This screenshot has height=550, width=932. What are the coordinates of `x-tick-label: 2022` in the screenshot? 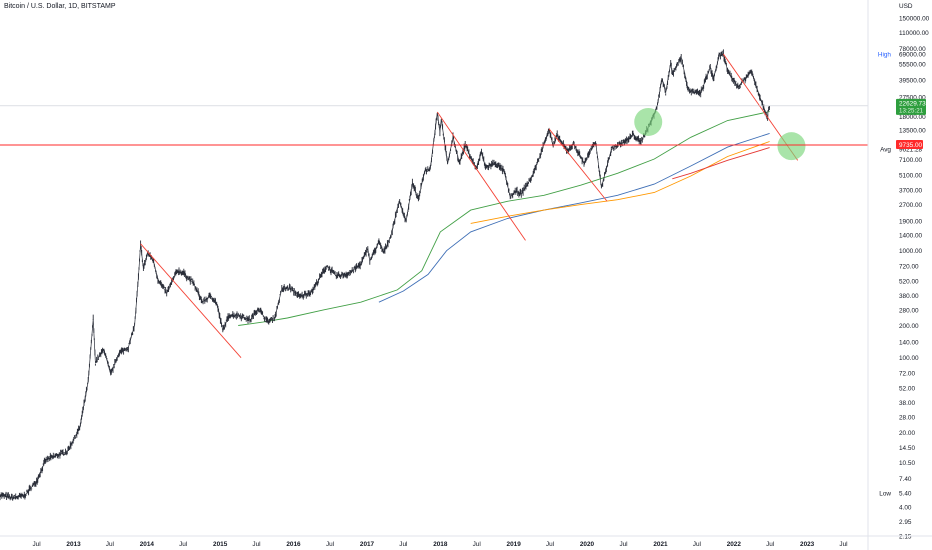 It's located at (734, 544).